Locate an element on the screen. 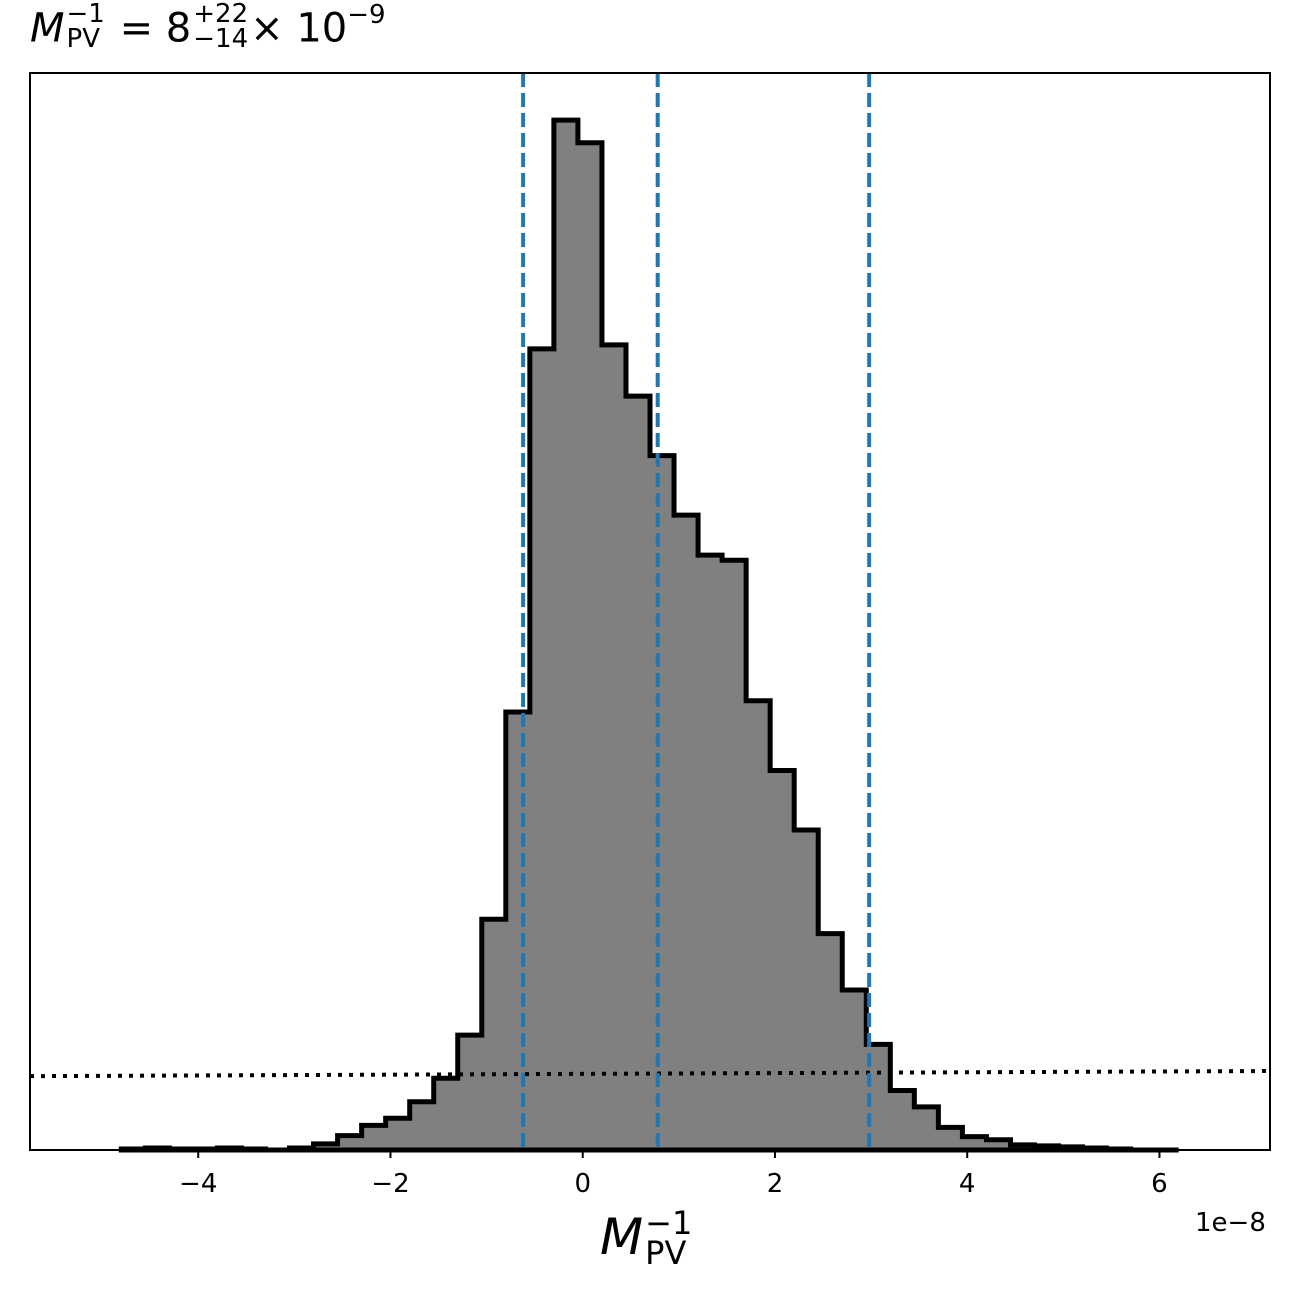 This screenshot has width=1289, height=1293. x-tick-label: 2 is located at coordinates (775, 1184).